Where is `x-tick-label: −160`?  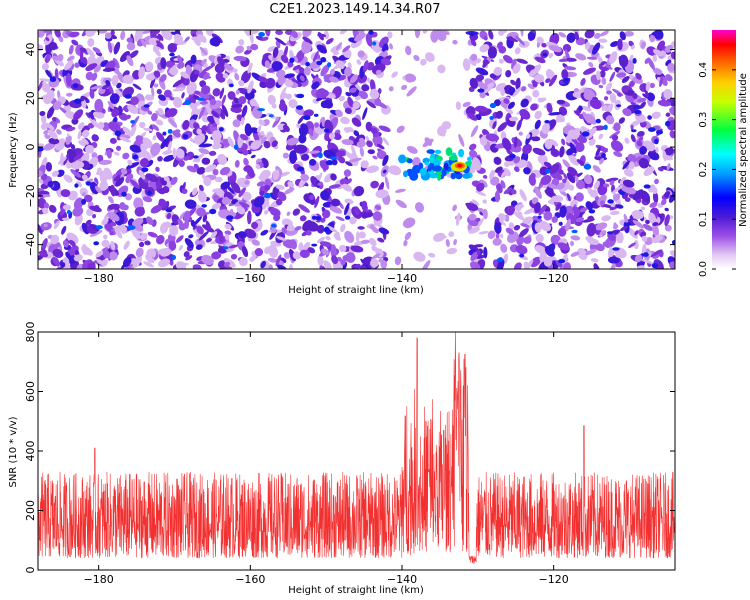
x-tick-label: −160 is located at coordinates (250, 579).